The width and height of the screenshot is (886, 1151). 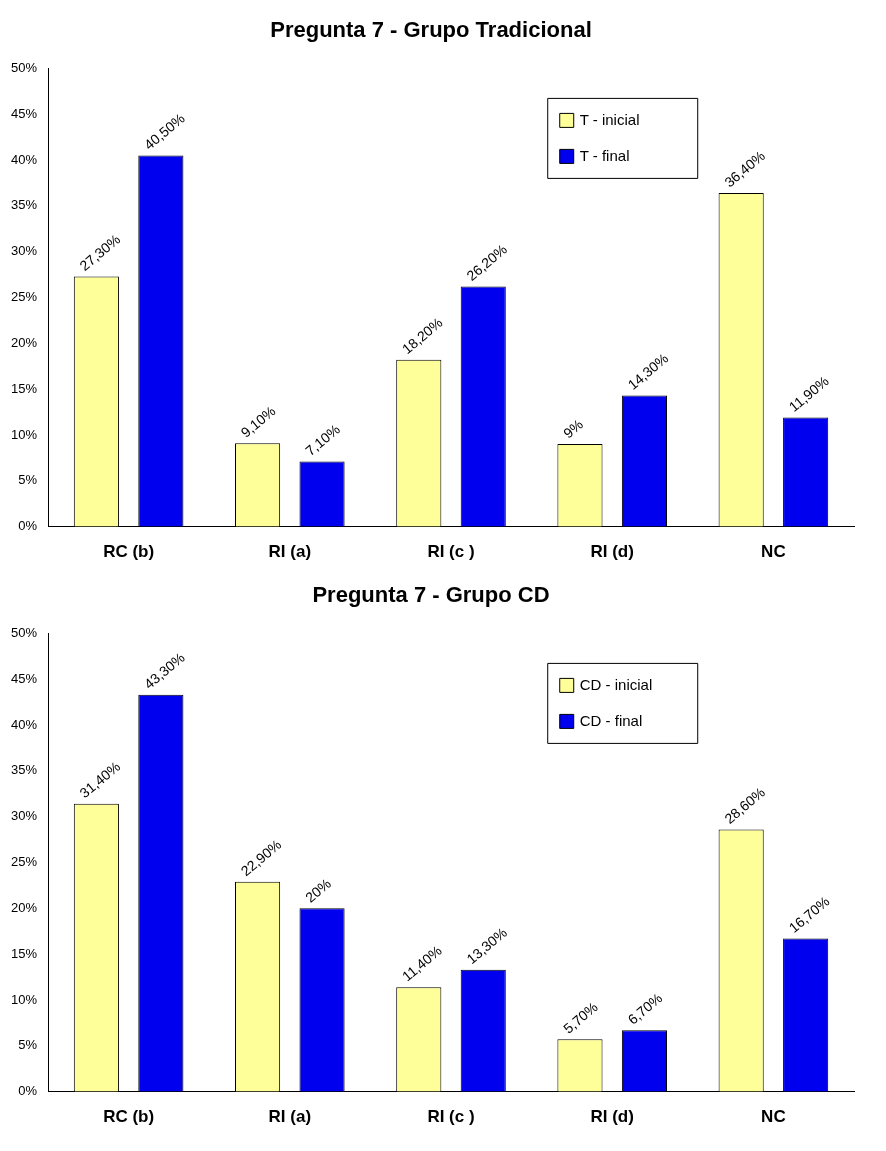 I want to click on chart-title: Pregunta 7 - Grupo Tradicional, so click(x=431, y=30).